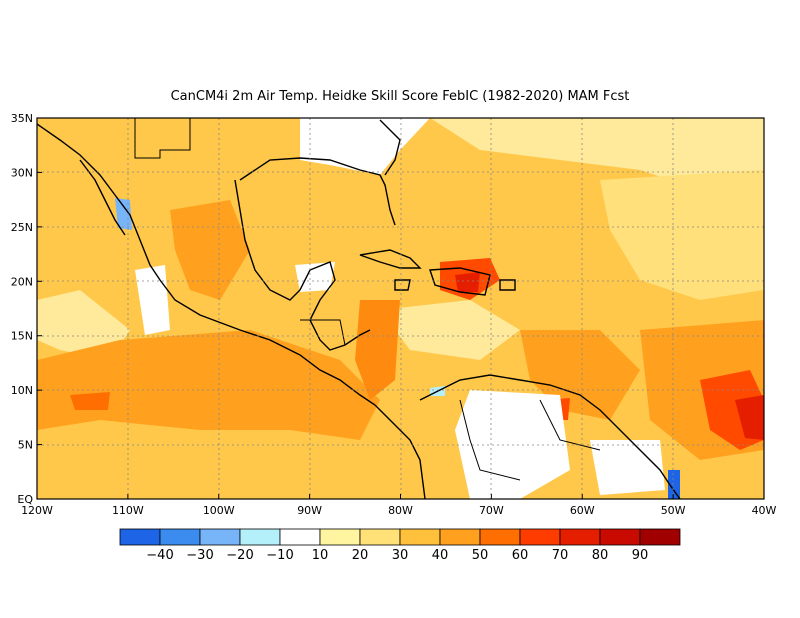 The height and width of the screenshot is (618, 800). I want to click on lon-axis-labels: 120W 110W 100W 90W 80W 70W 60W 50W 40W, so click(398, 510).